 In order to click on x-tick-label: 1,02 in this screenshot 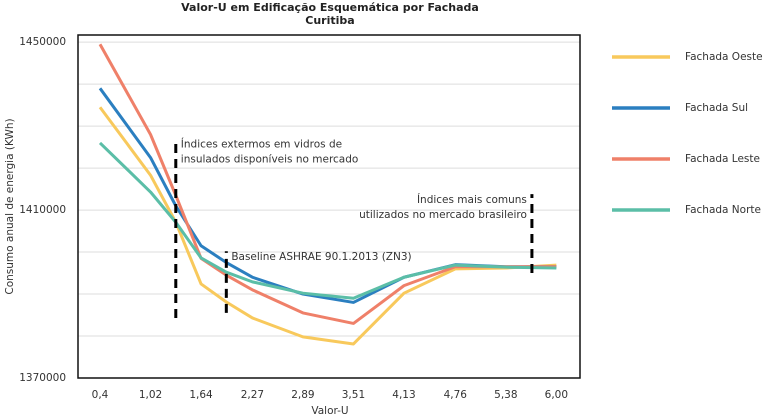, I will do `click(150, 395)`.